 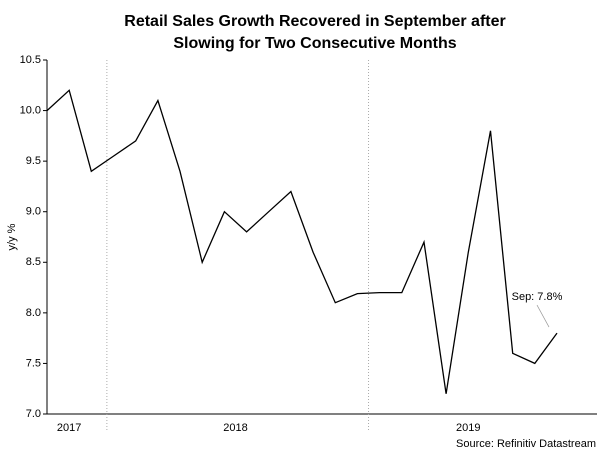 What do you see at coordinates (33, 262) in the screenshot?
I see `y-tick-label: 8.5` at bounding box center [33, 262].